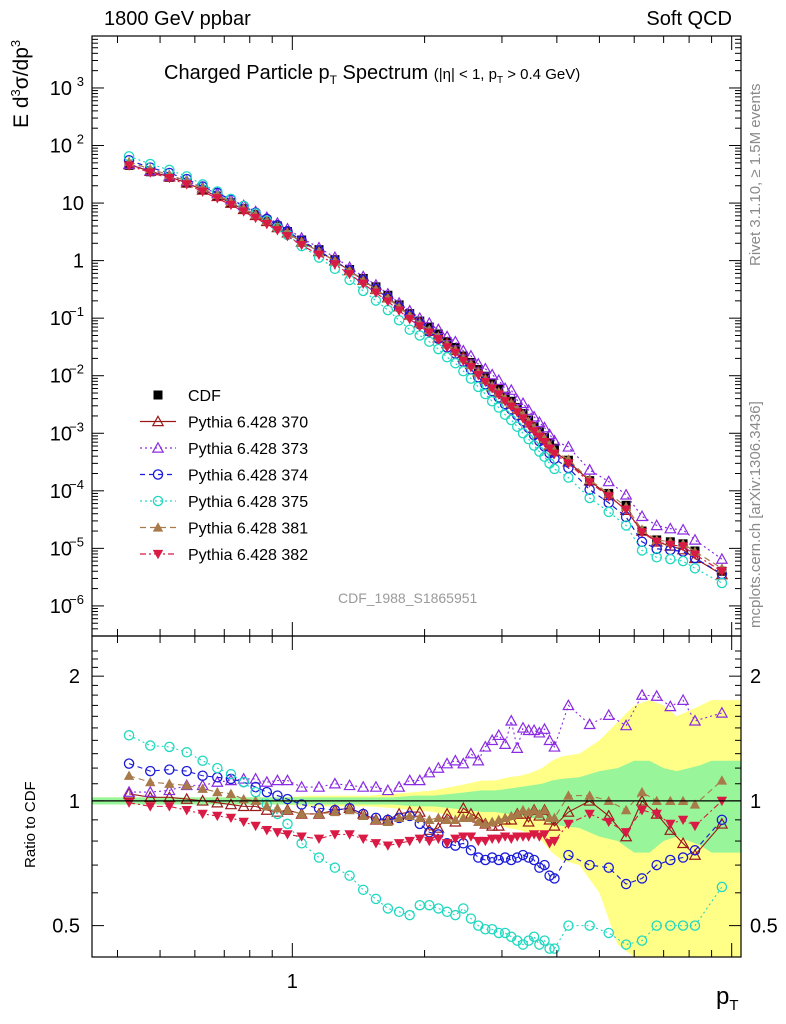  What do you see at coordinates (61, 434) in the screenshot?
I see `y-tick-label: 10` at bounding box center [61, 434].